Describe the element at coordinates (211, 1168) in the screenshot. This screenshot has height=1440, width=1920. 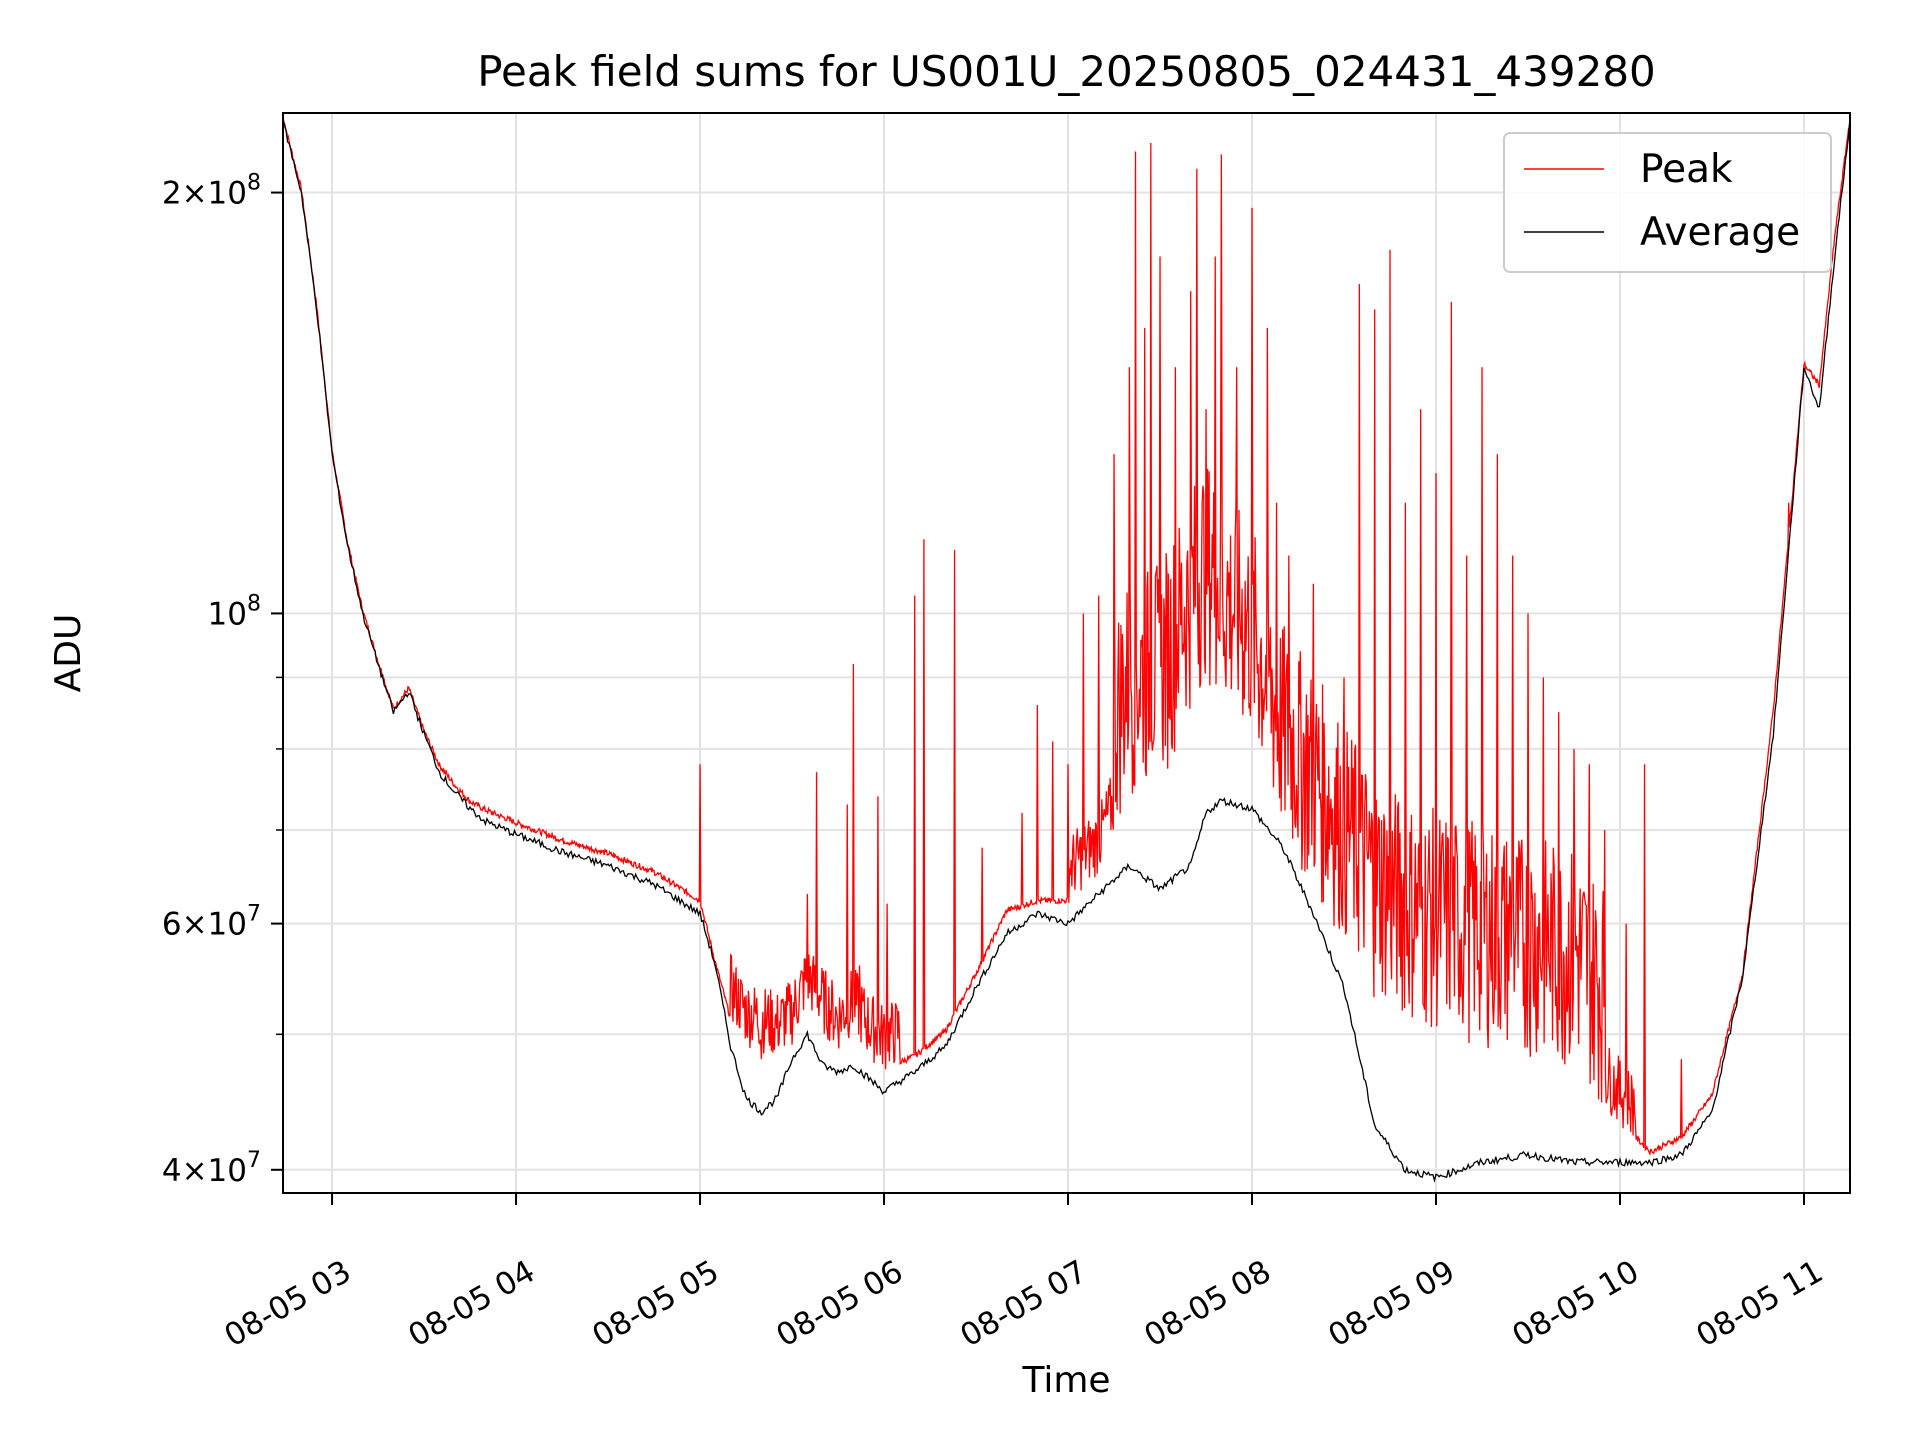
I see `y-tick-label: 4×107` at that location.